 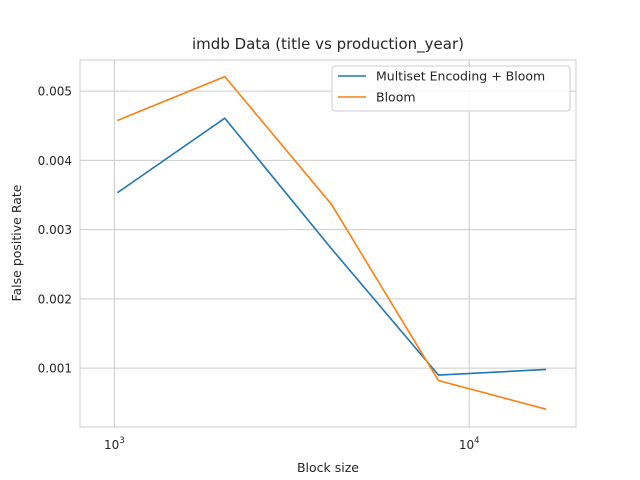 What do you see at coordinates (460, 76) in the screenshot?
I see `legend-label: Multiset Encoding + Bloom` at bounding box center [460, 76].